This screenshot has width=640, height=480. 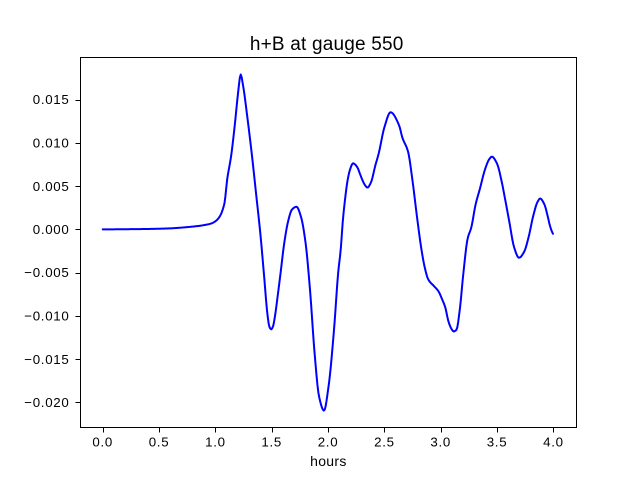 I want to click on svg-text: 1.5, so click(x=271, y=442).